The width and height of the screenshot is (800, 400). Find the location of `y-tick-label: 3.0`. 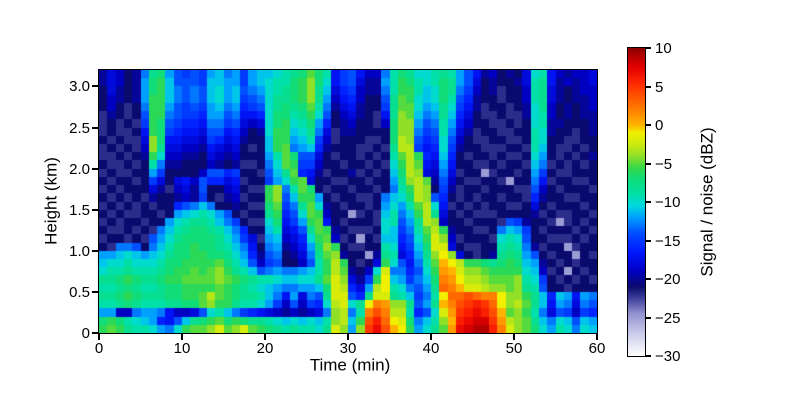

y-tick-label: 3.0 is located at coordinates (79, 87).